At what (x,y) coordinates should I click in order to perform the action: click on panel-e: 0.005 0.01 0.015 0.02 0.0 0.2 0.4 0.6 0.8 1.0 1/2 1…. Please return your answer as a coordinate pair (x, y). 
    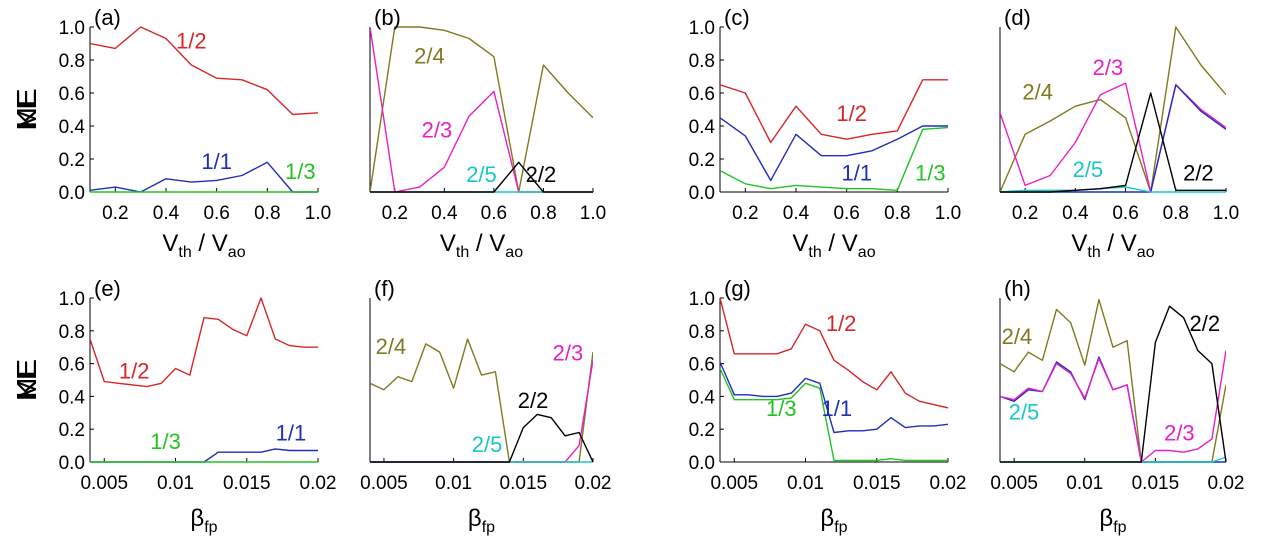
    Looking at the image, I should click on (173, 406).